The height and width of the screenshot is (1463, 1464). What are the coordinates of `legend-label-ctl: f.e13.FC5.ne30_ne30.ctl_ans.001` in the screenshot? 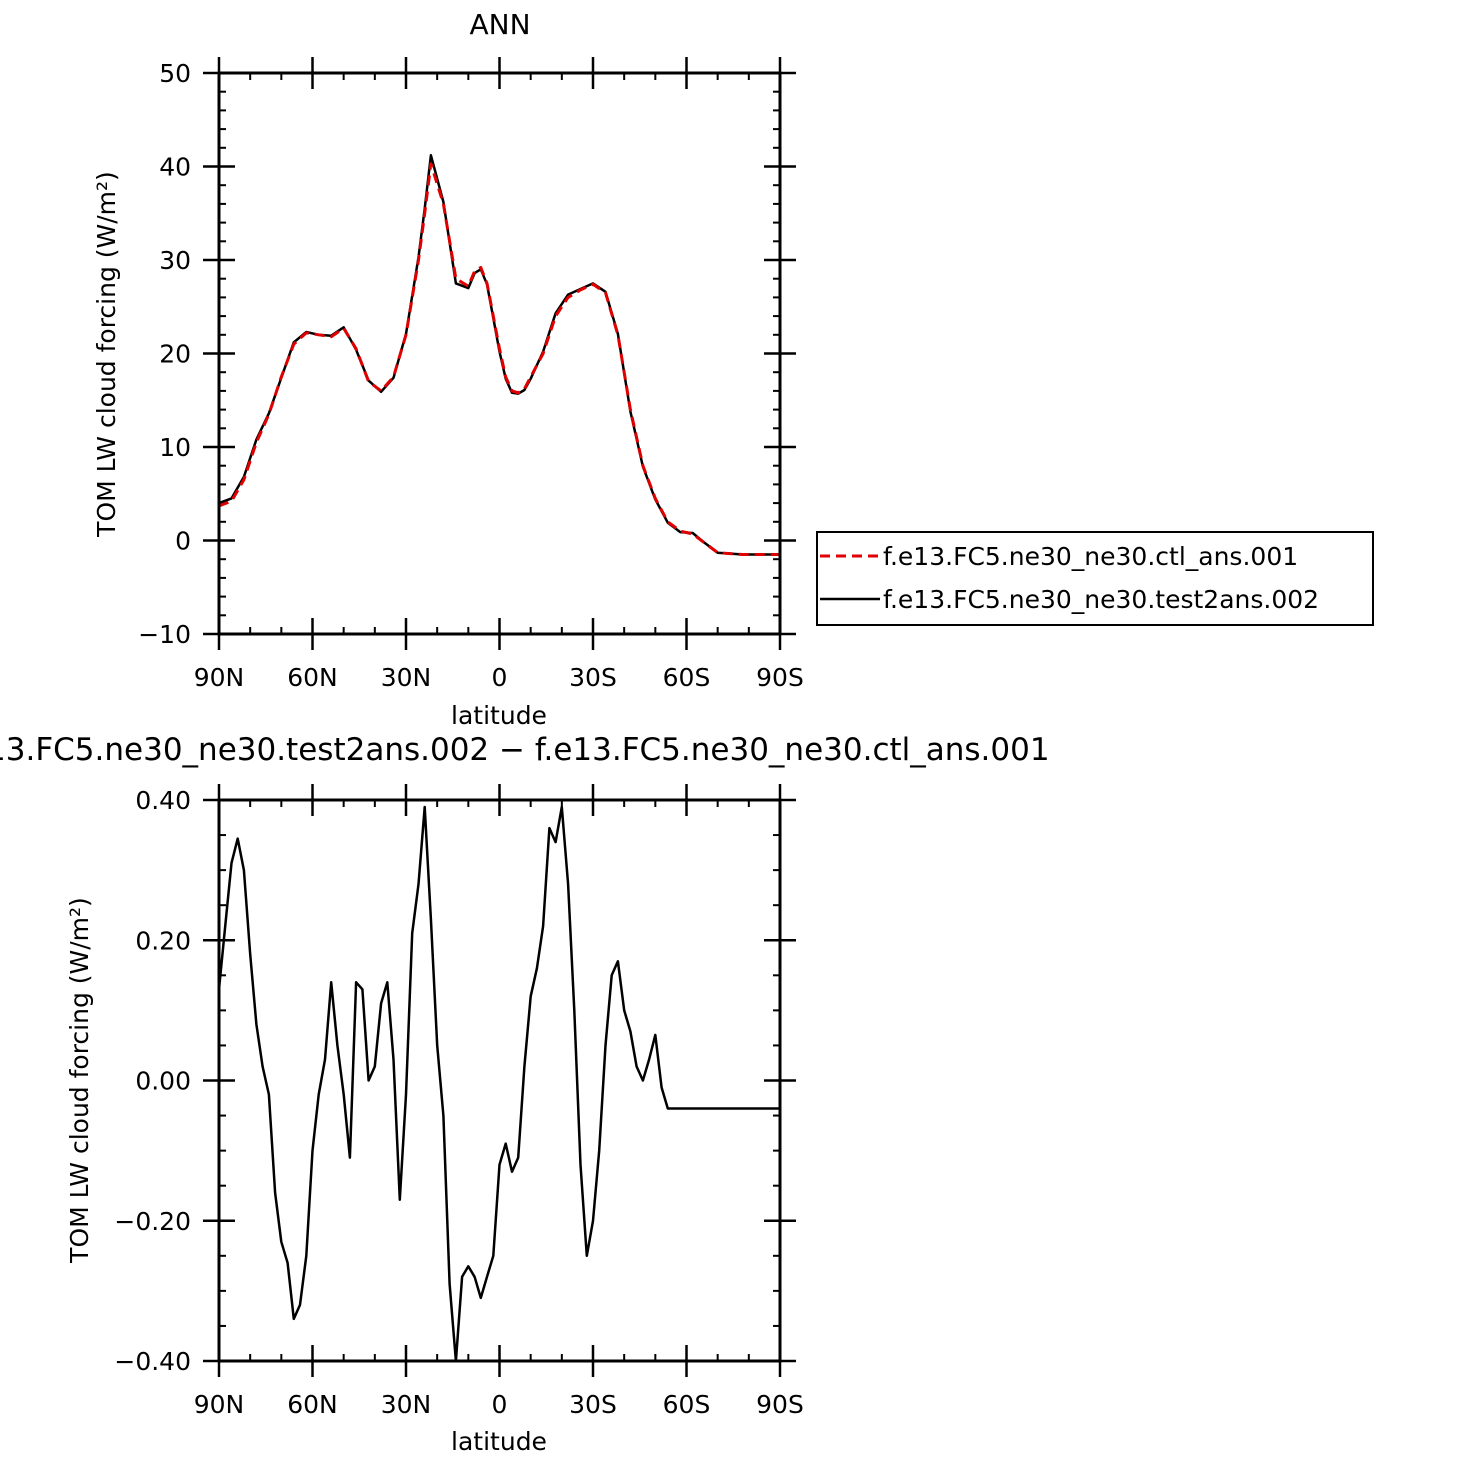 It's located at (1090, 556).